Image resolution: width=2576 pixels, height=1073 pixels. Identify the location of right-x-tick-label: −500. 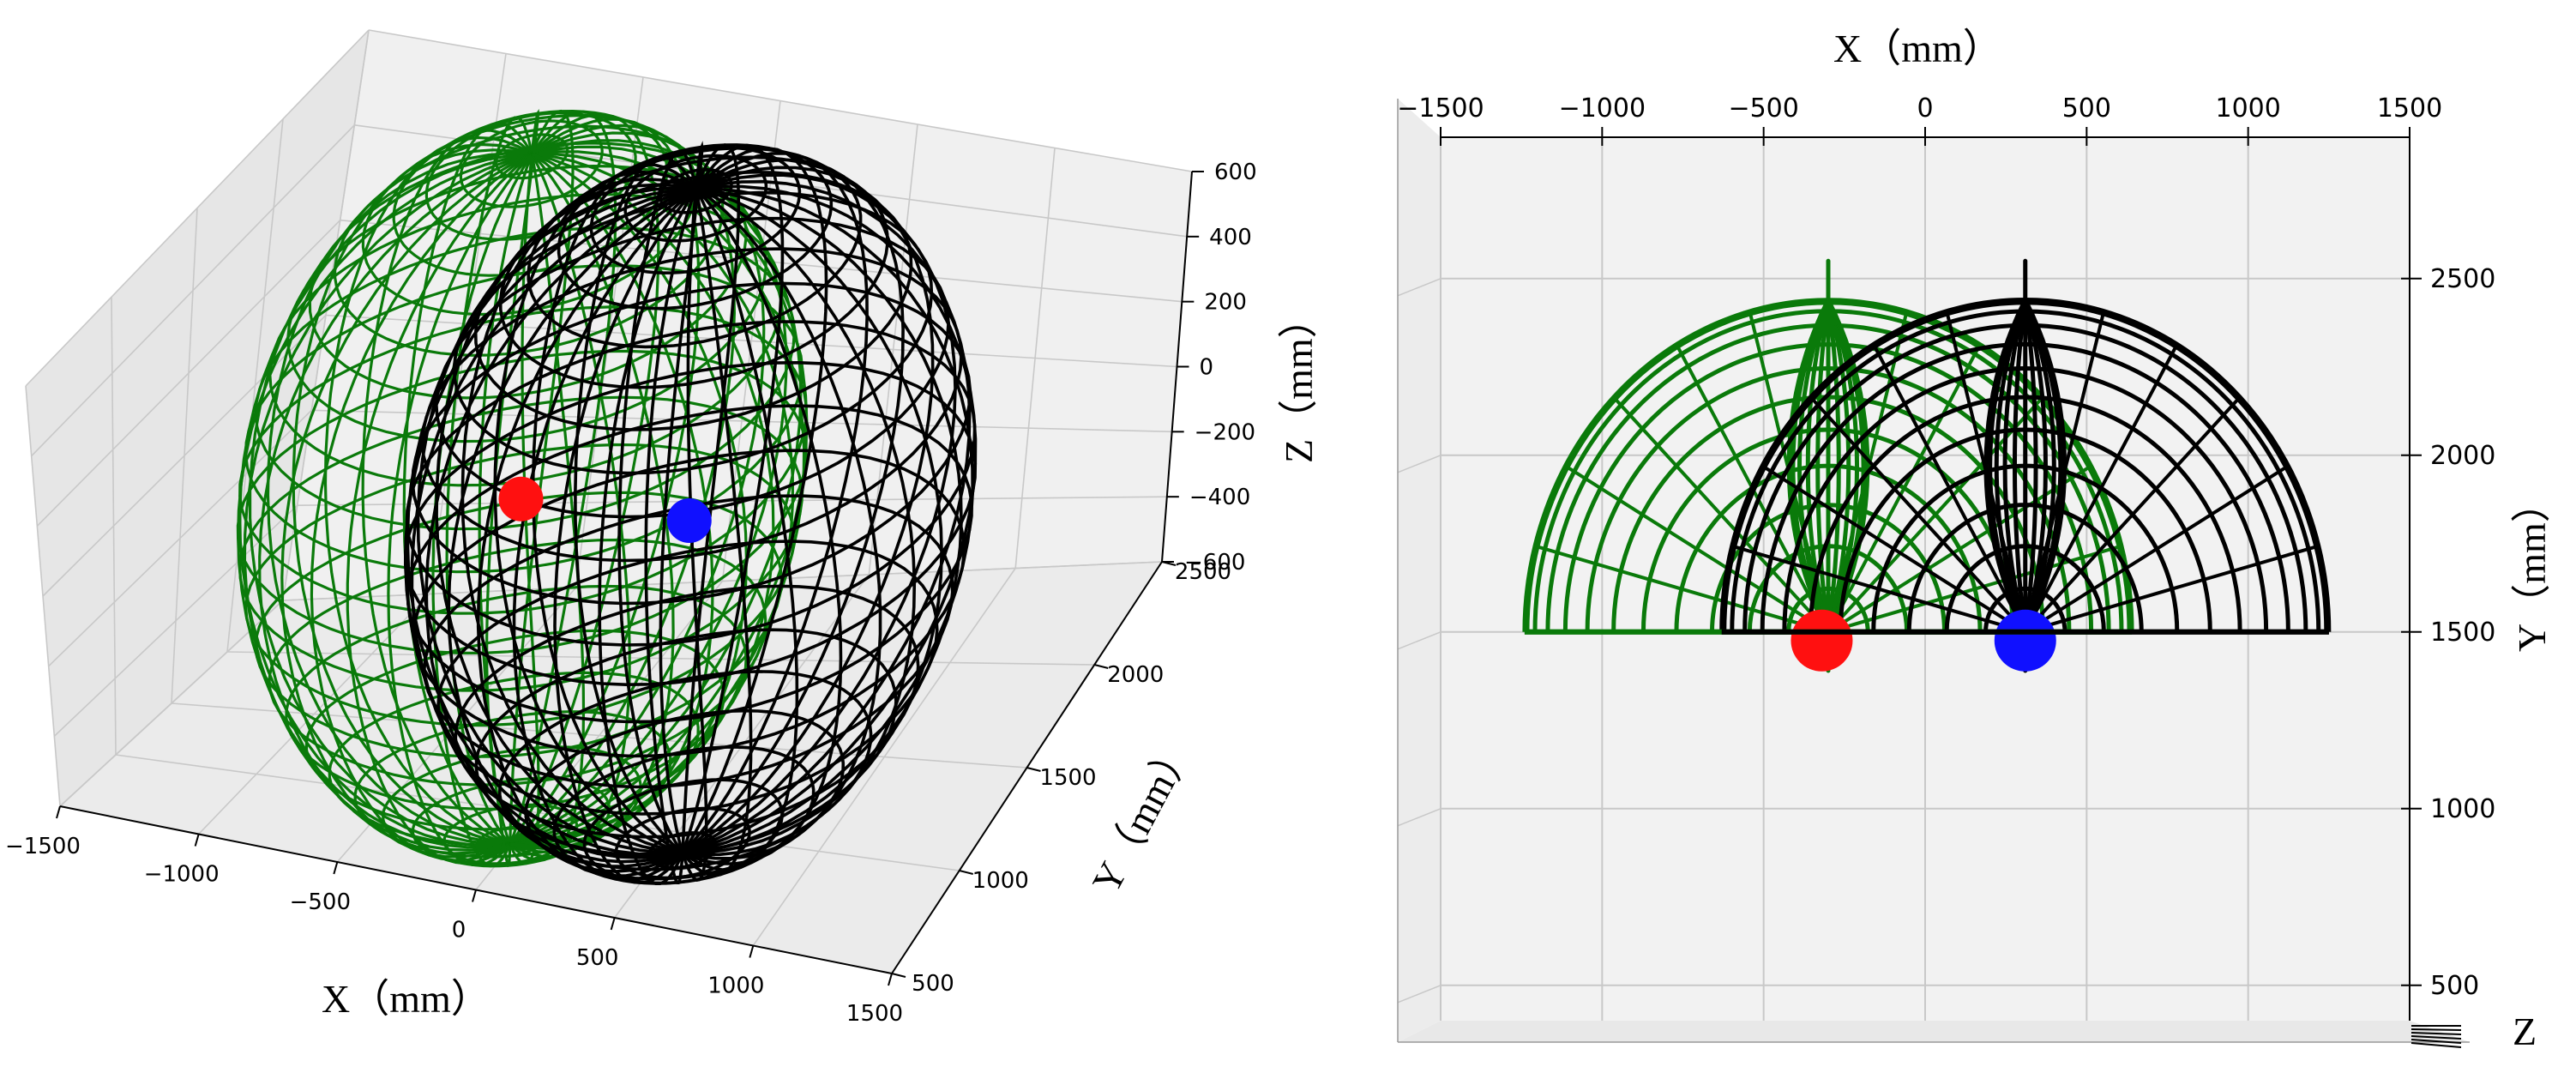
(1763, 108).